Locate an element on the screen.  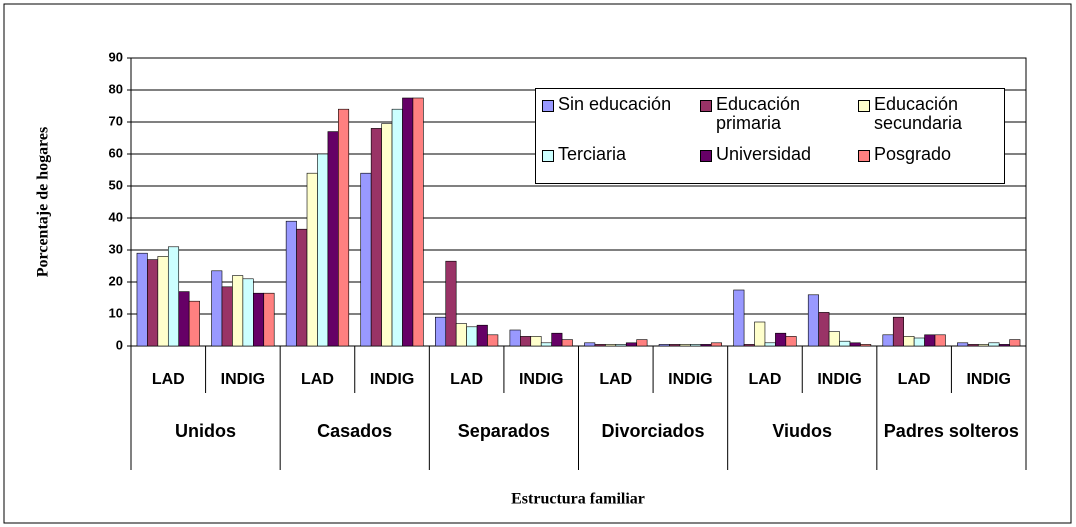
group-label: Divorciados is located at coordinates (653, 431).